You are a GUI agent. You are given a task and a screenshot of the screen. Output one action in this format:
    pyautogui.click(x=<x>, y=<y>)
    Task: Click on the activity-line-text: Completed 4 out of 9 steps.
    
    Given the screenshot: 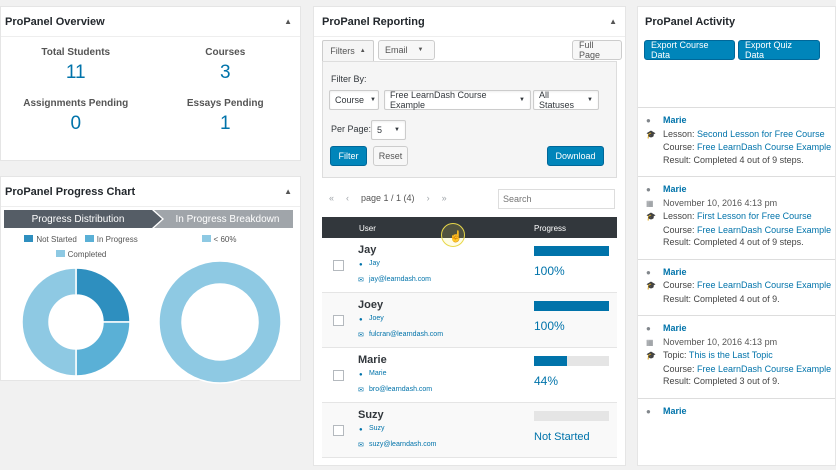 What is the action you would take?
    pyautogui.click(x=748, y=159)
    